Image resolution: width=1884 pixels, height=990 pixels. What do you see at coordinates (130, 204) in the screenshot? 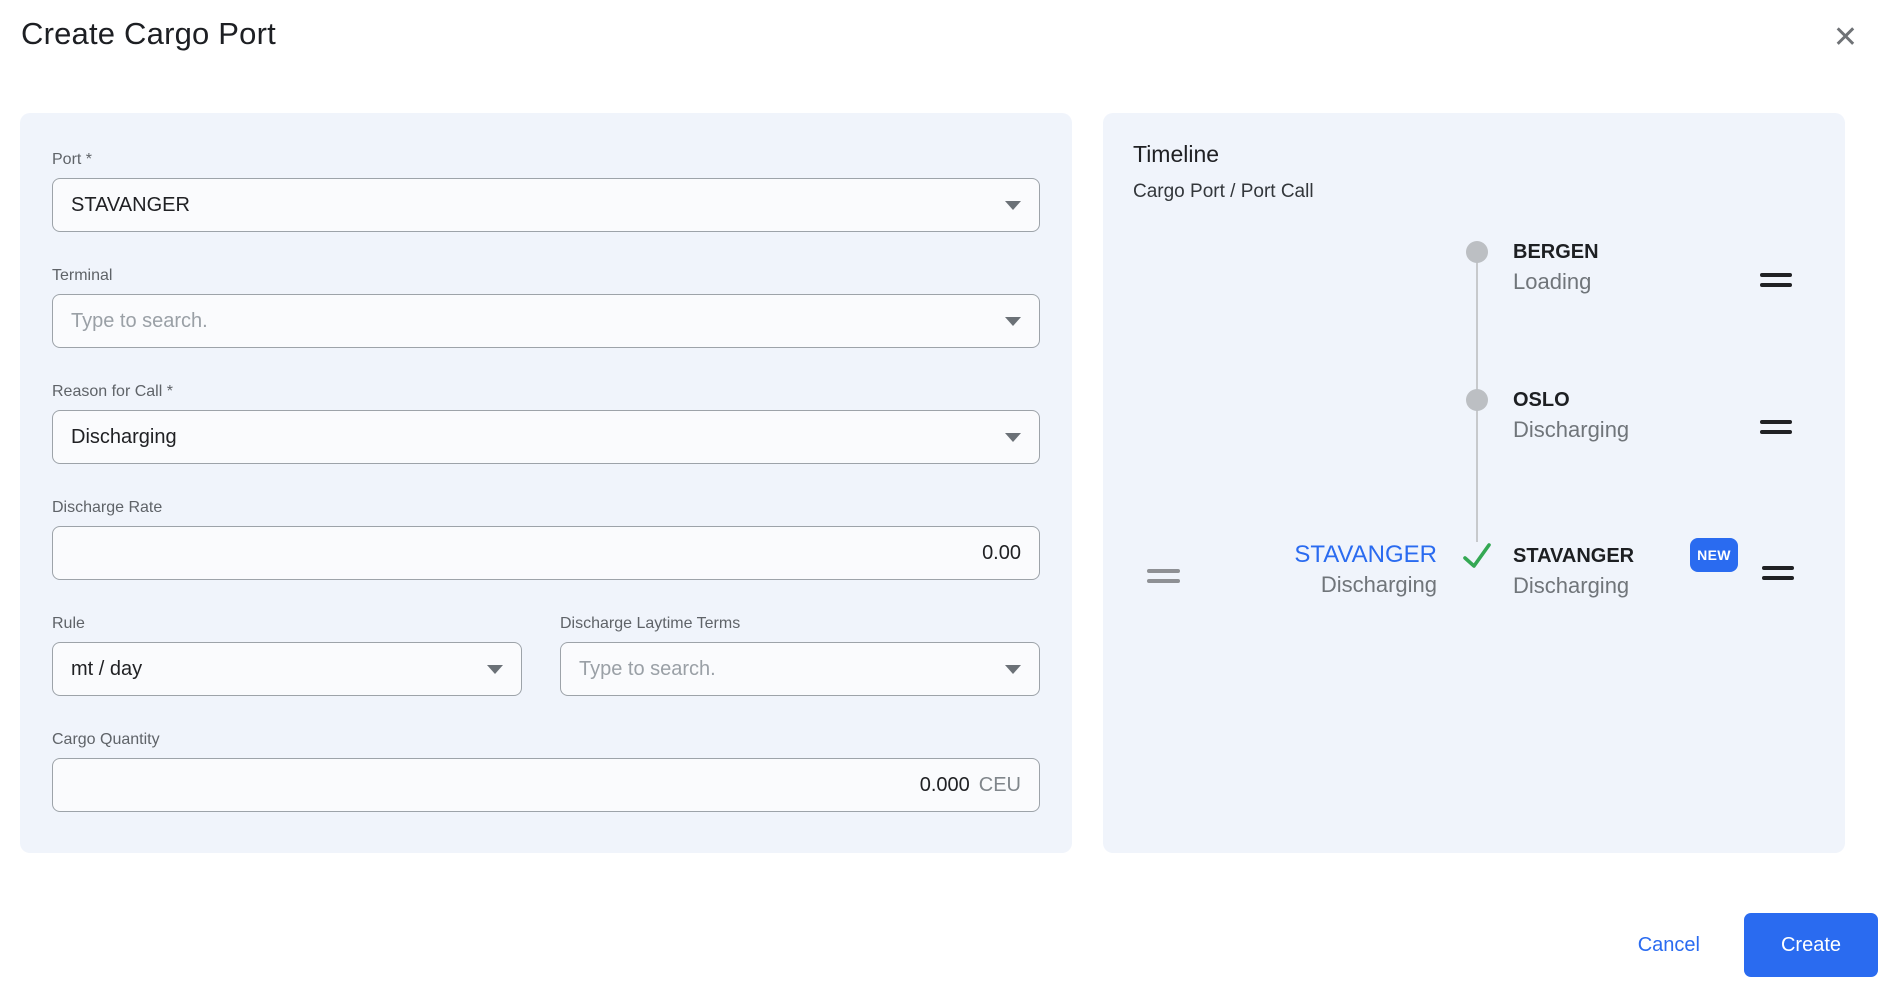
I see `port-value: STAVANGER` at bounding box center [130, 204].